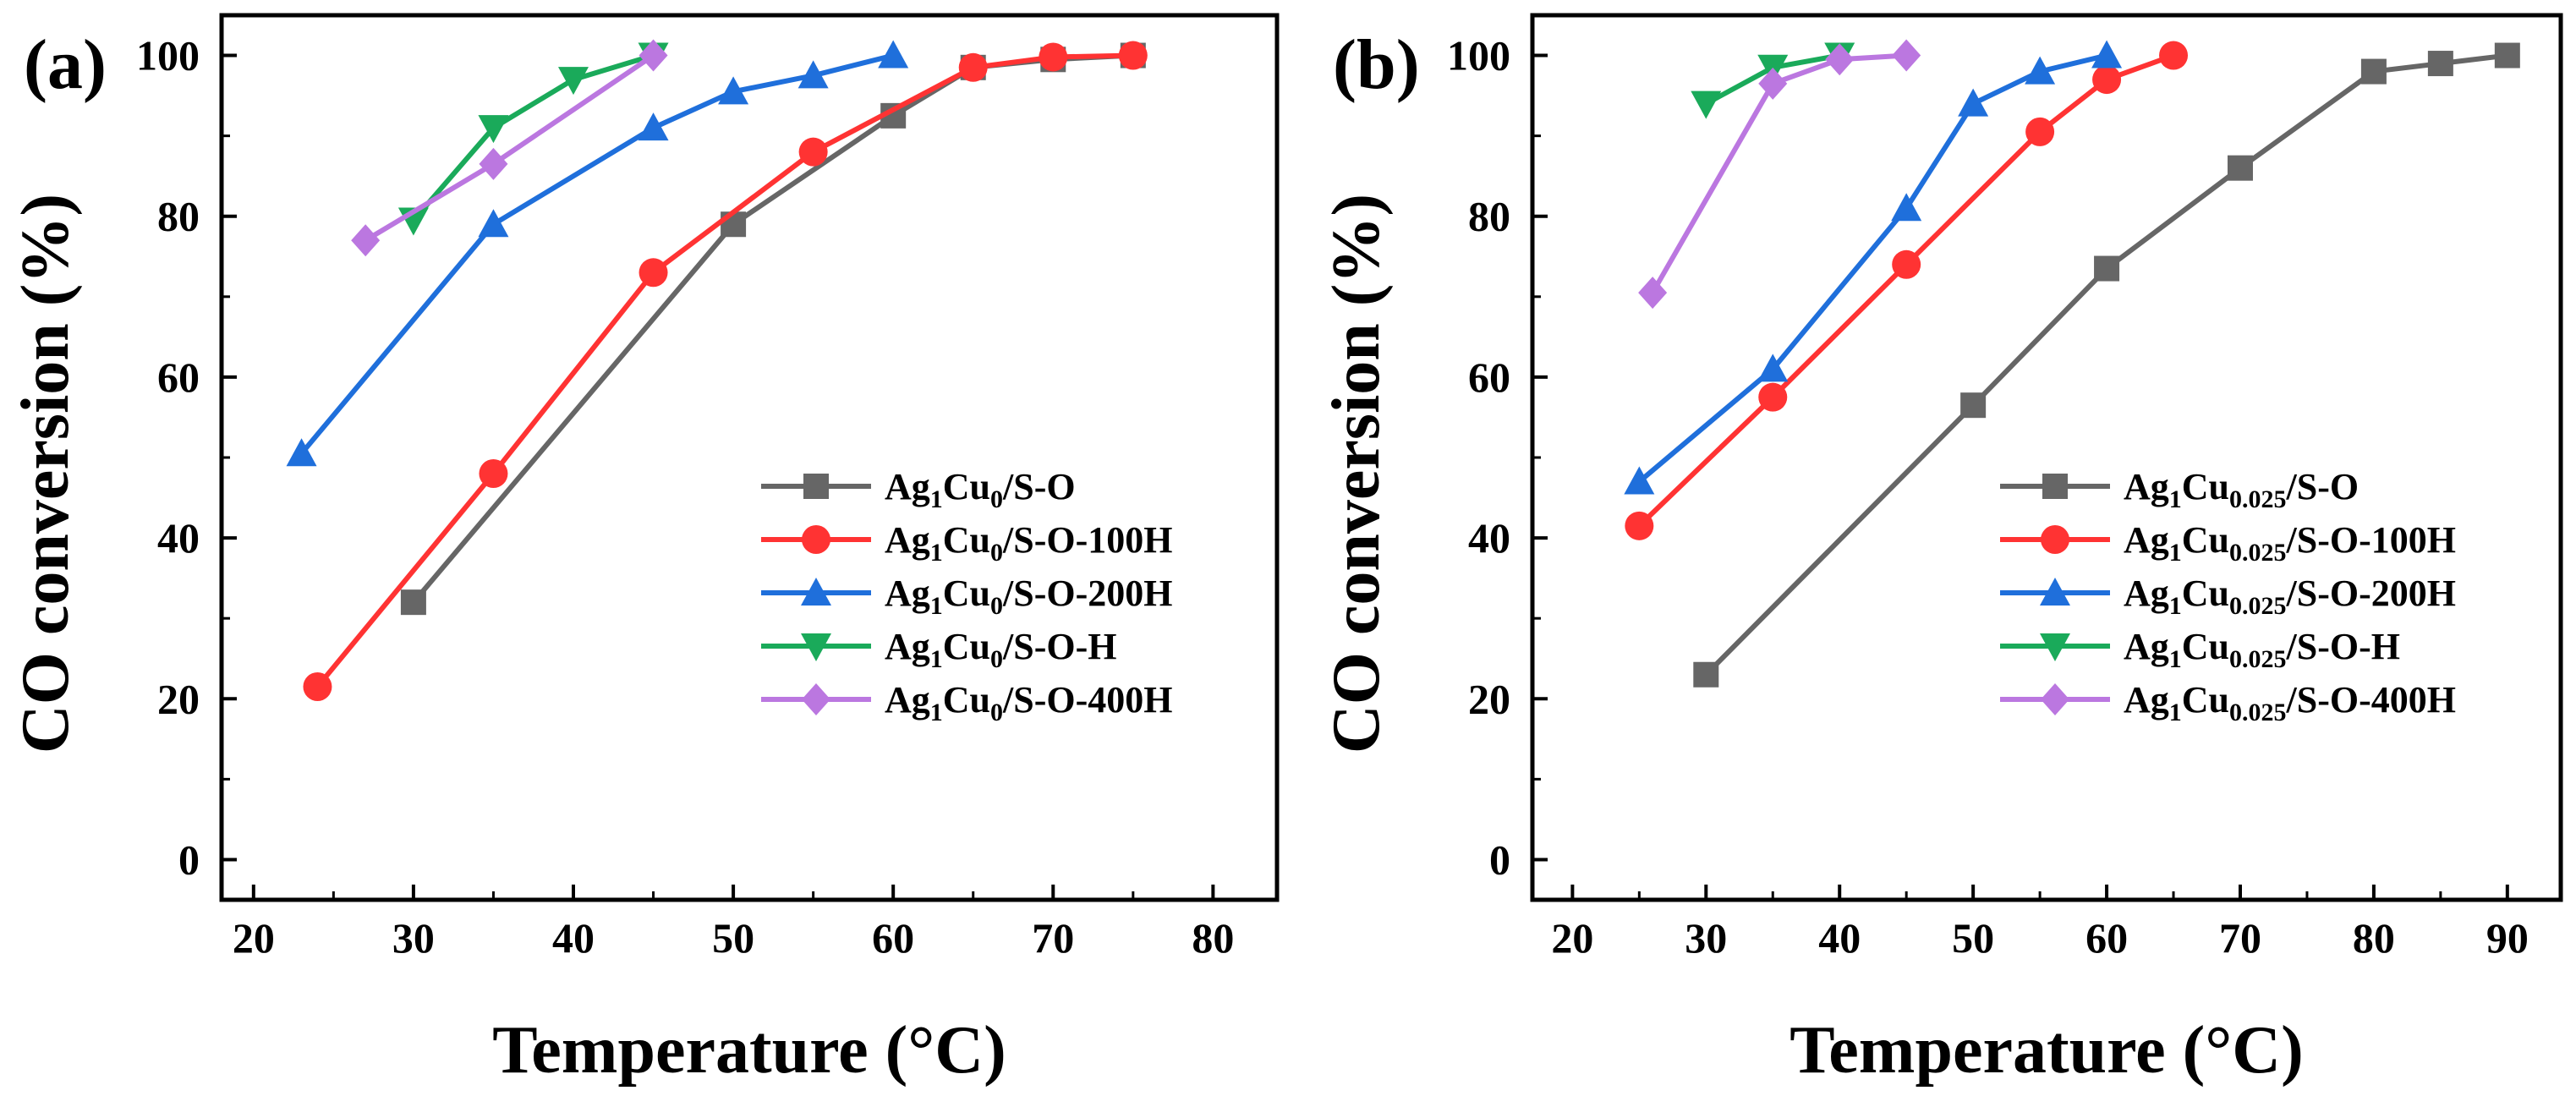 This screenshot has height=1096, width=2576. What do you see at coordinates (1356, 474) in the screenshot?
I see `y-axis-title-b: CO conversion (%)` at bounding box center [1356, 474].